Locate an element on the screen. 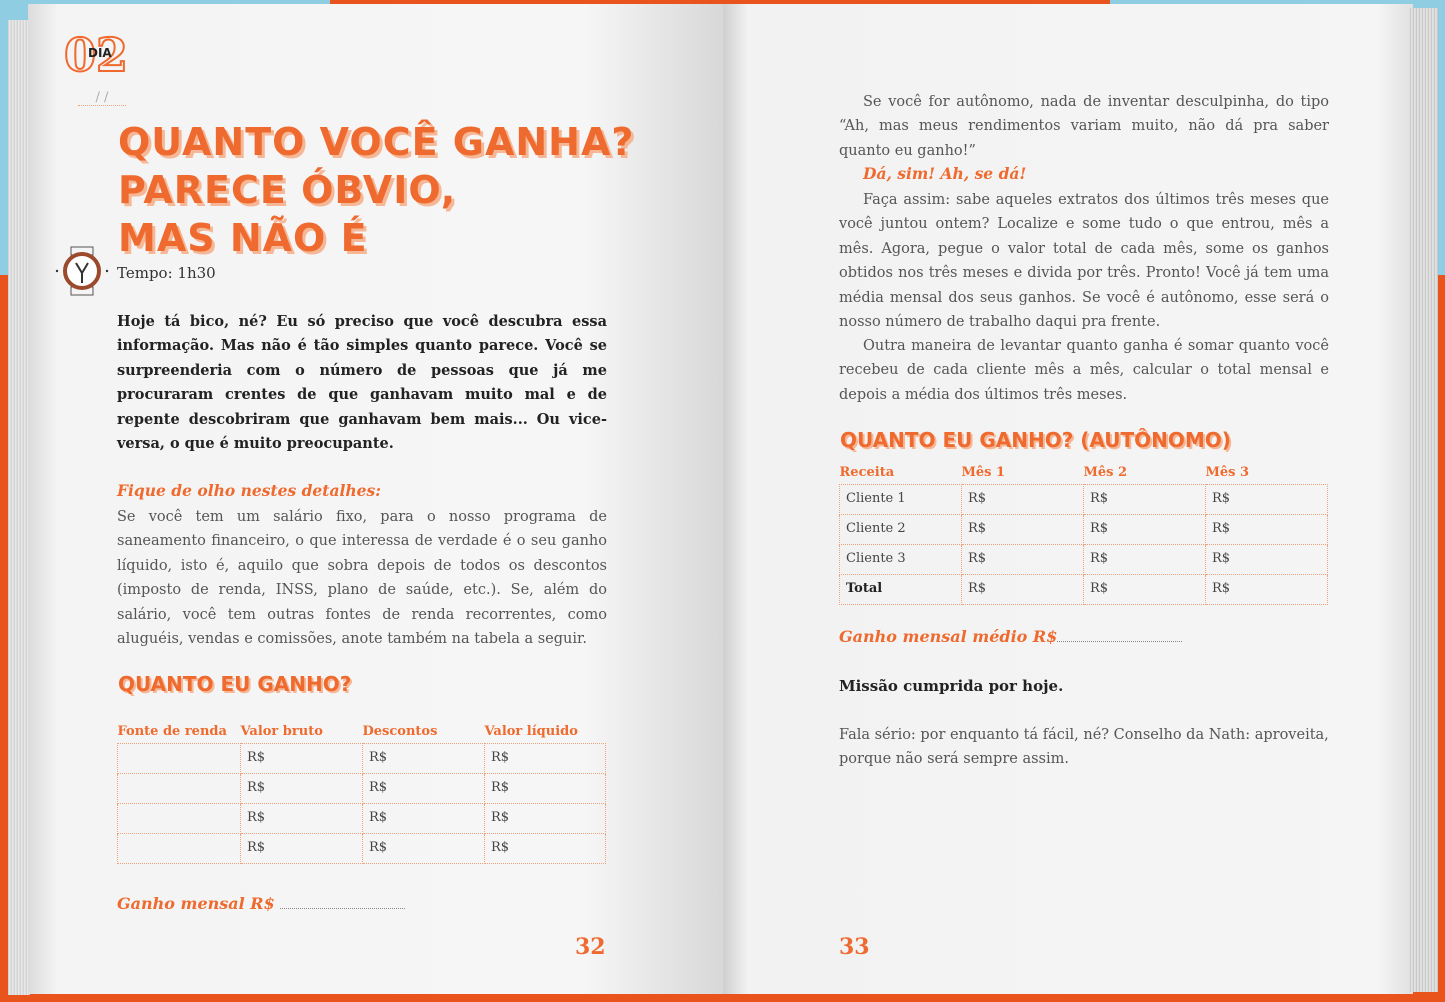  page-edges-left is located at coordinates (19, 507).